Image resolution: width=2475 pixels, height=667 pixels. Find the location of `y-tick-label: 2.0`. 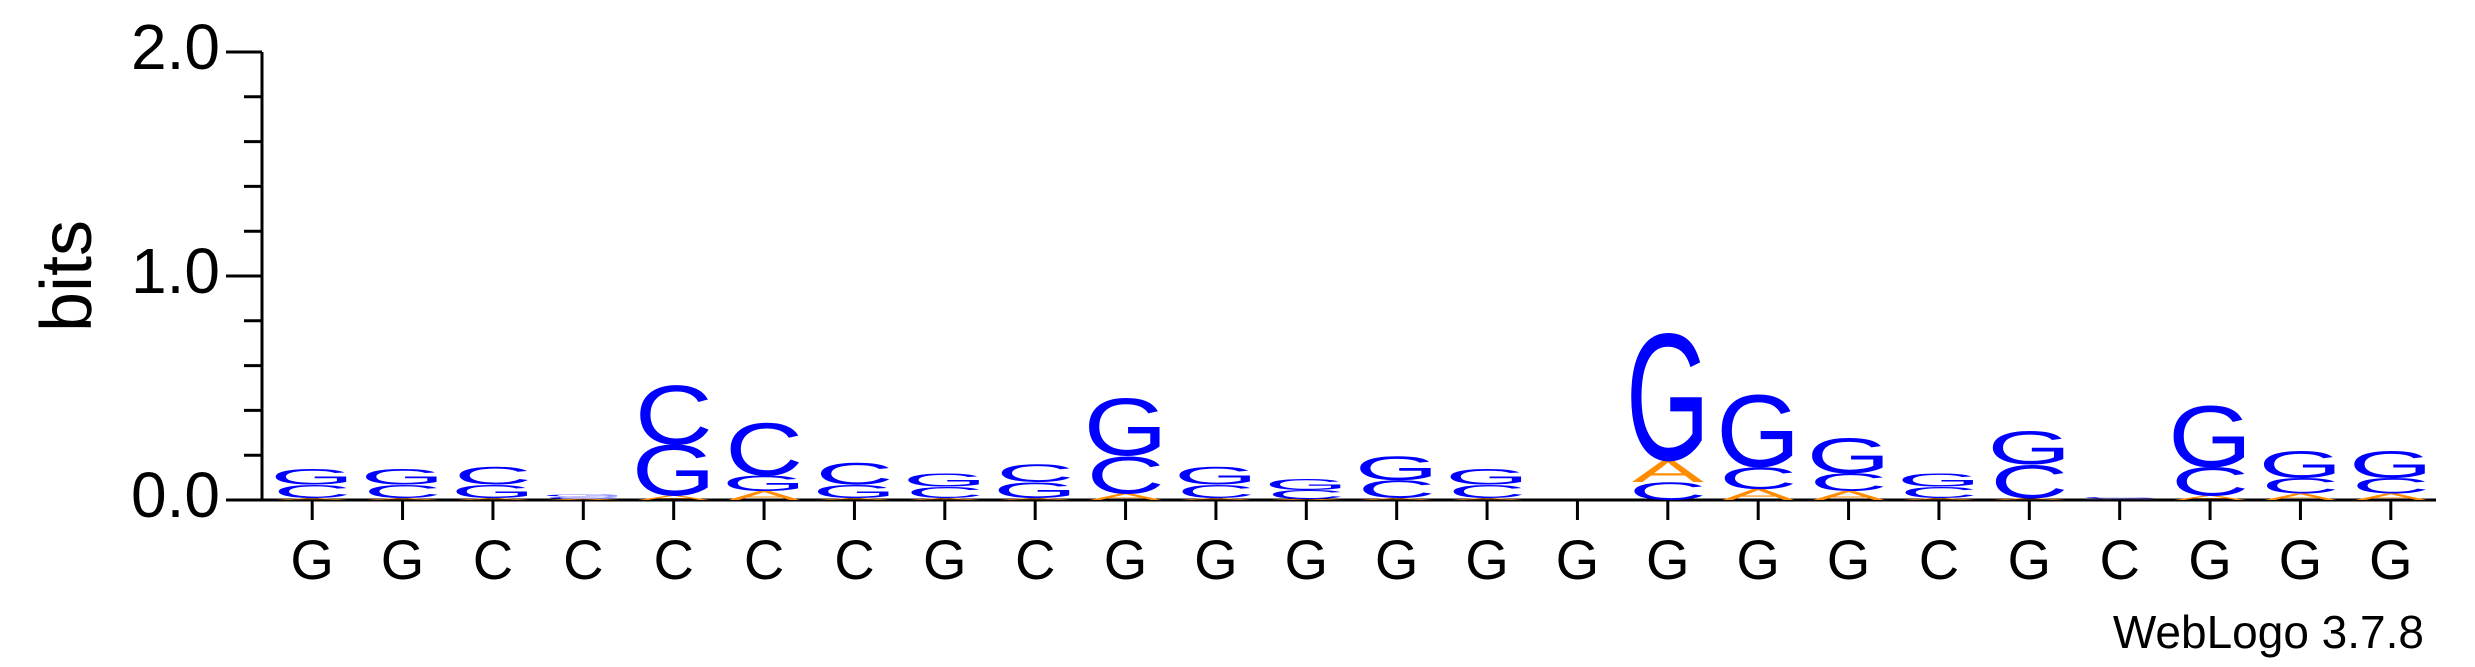

y-tick-label: 2.0 is located at coordinates (175, 47).